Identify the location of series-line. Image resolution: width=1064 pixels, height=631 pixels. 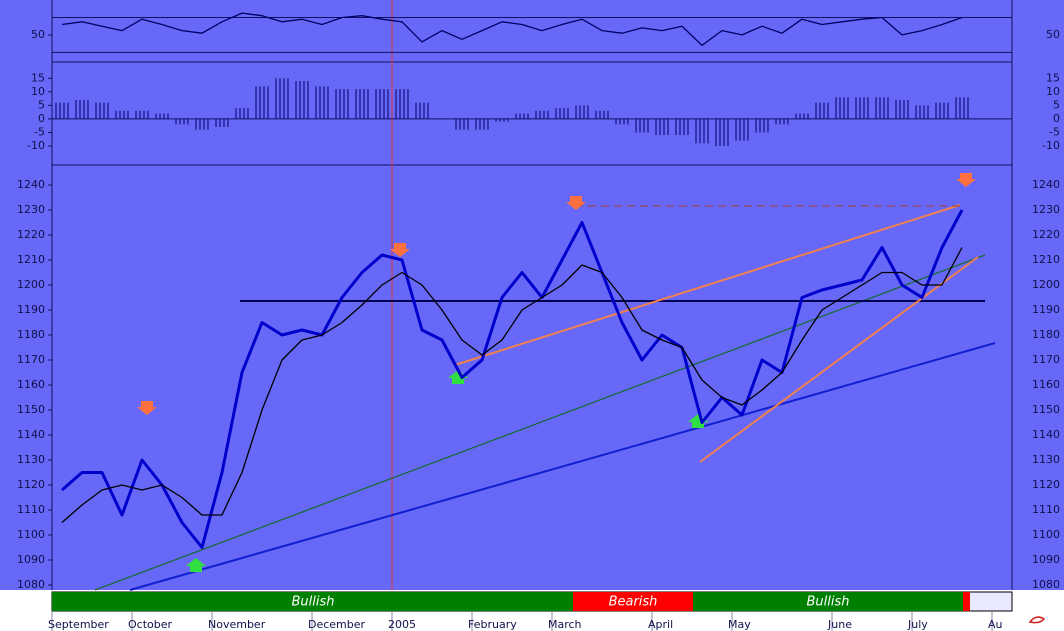
(512, 29).